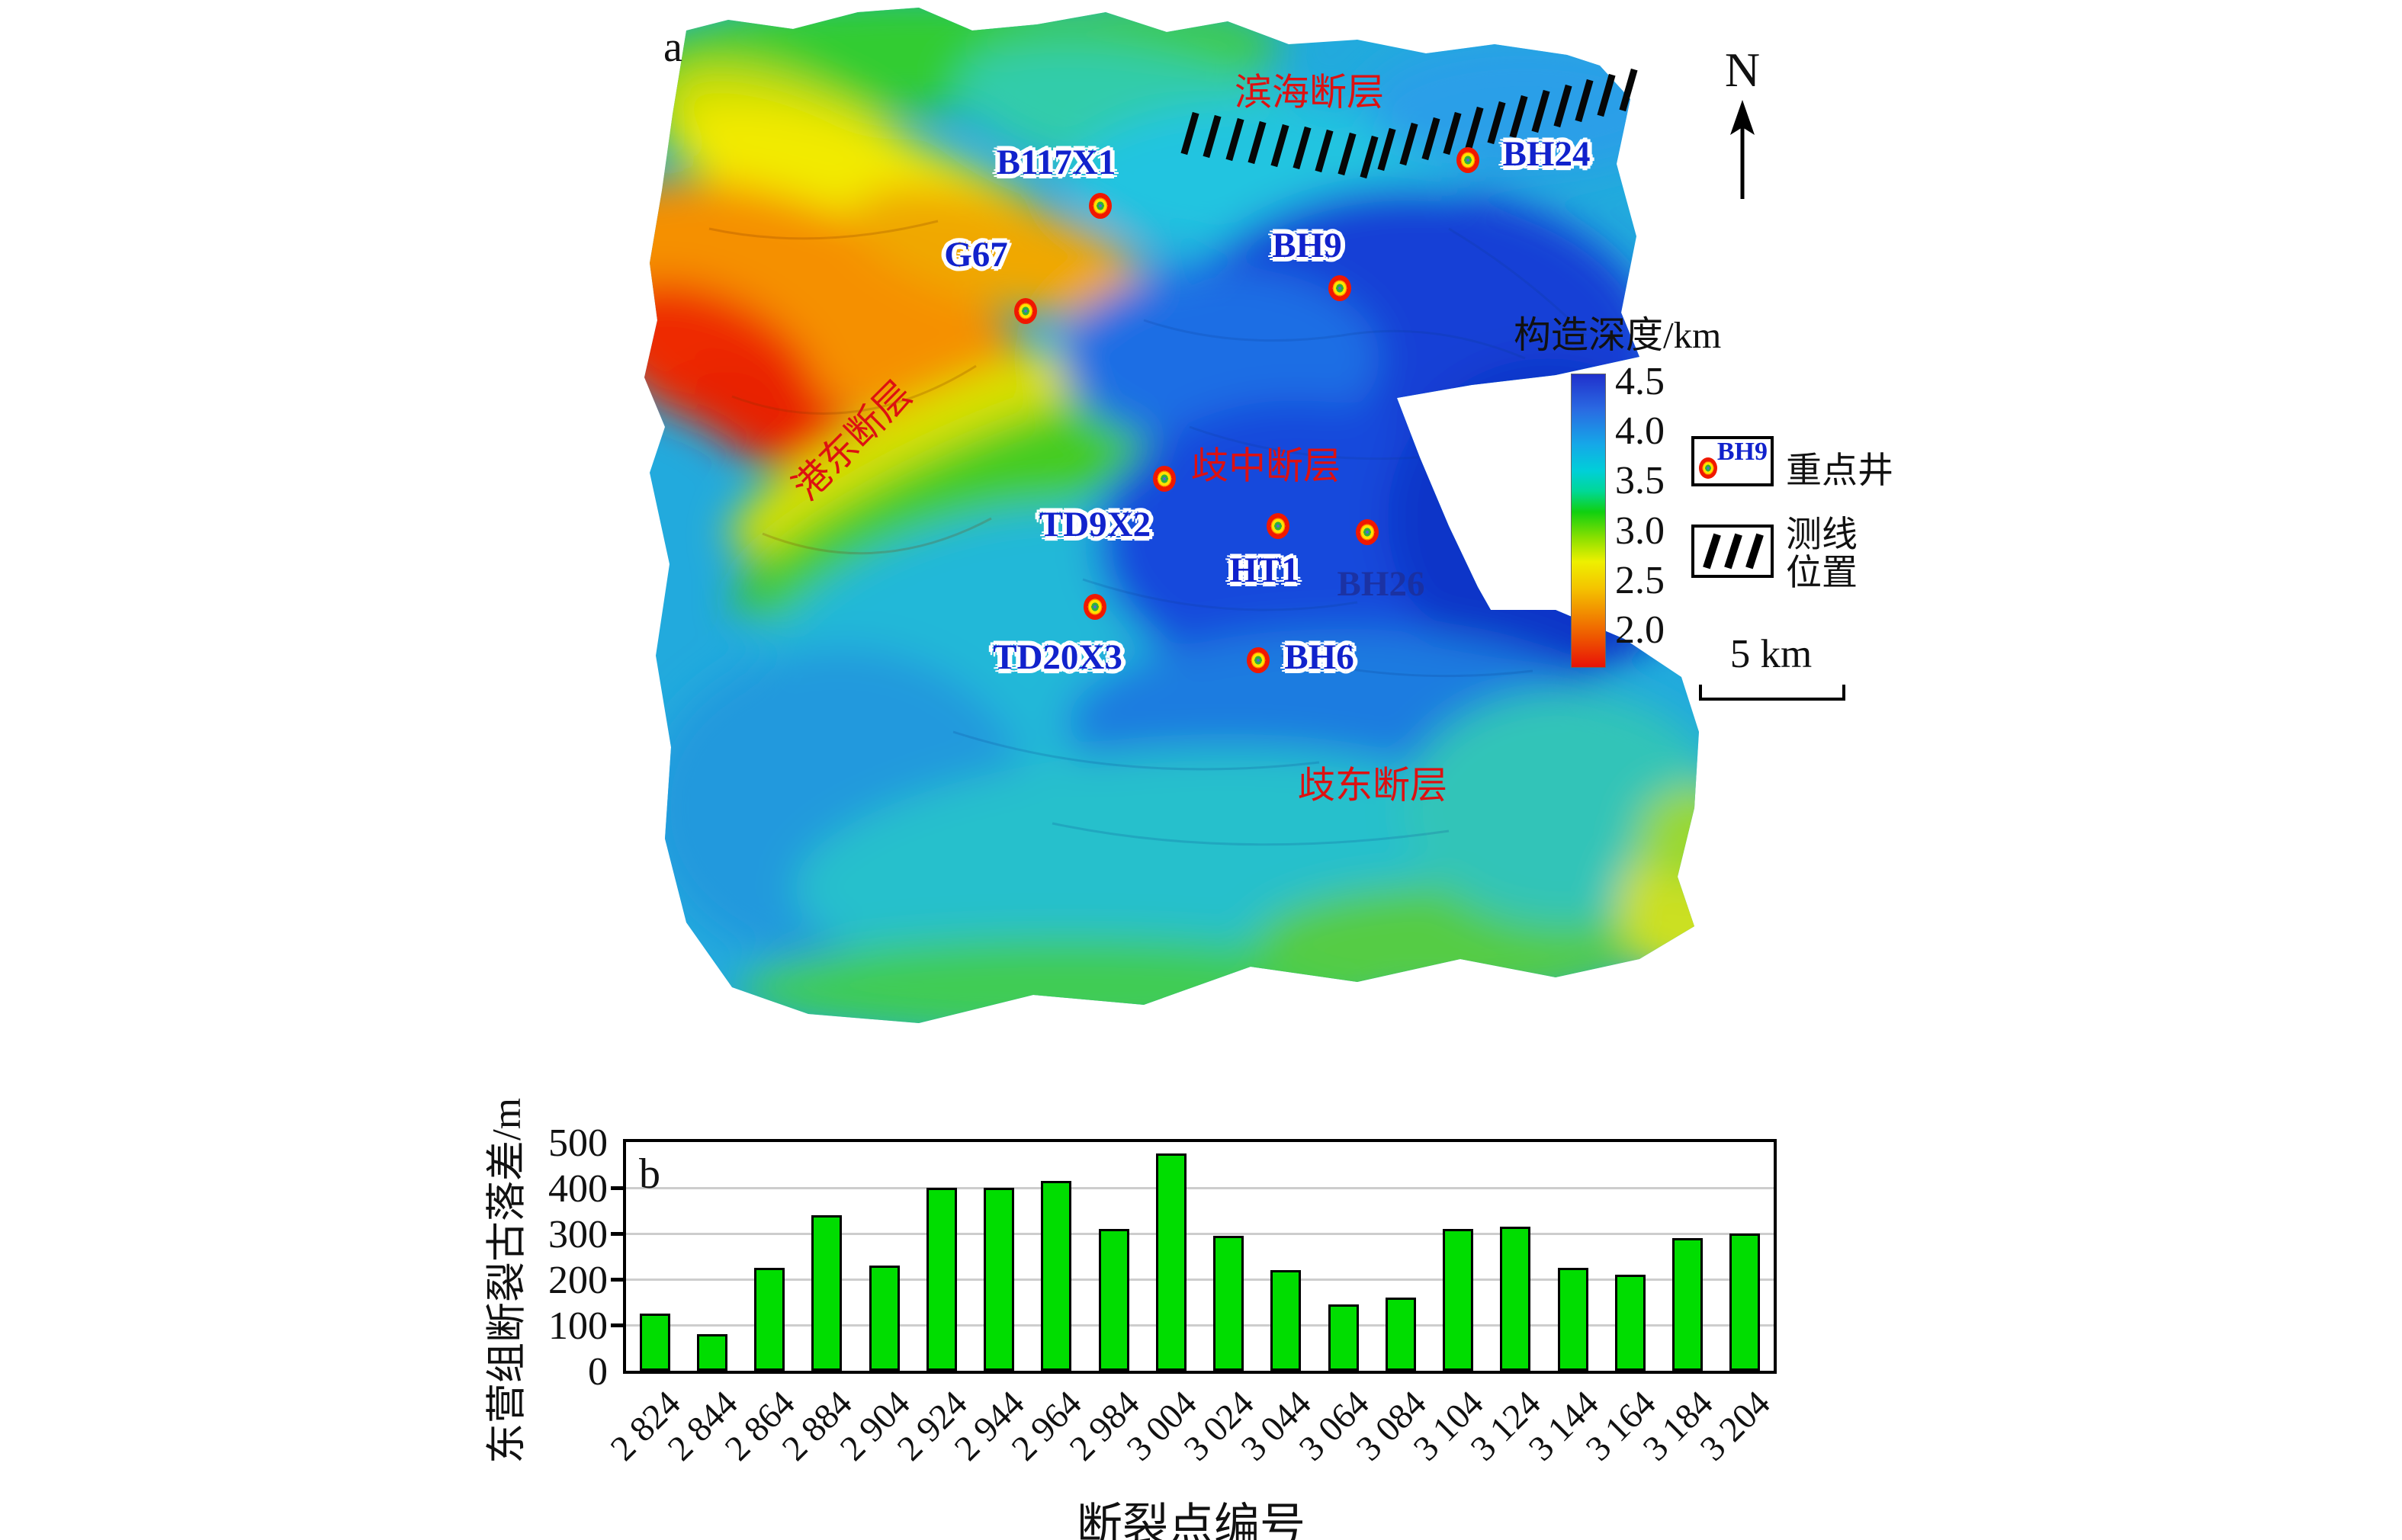 This screenshot has height=1540, width=2402. What do you see at coordinates (1640, 431) in the screenshot?
I see `colorbar-tick-4.0: 4.0` at bounding box center [1640, 431].